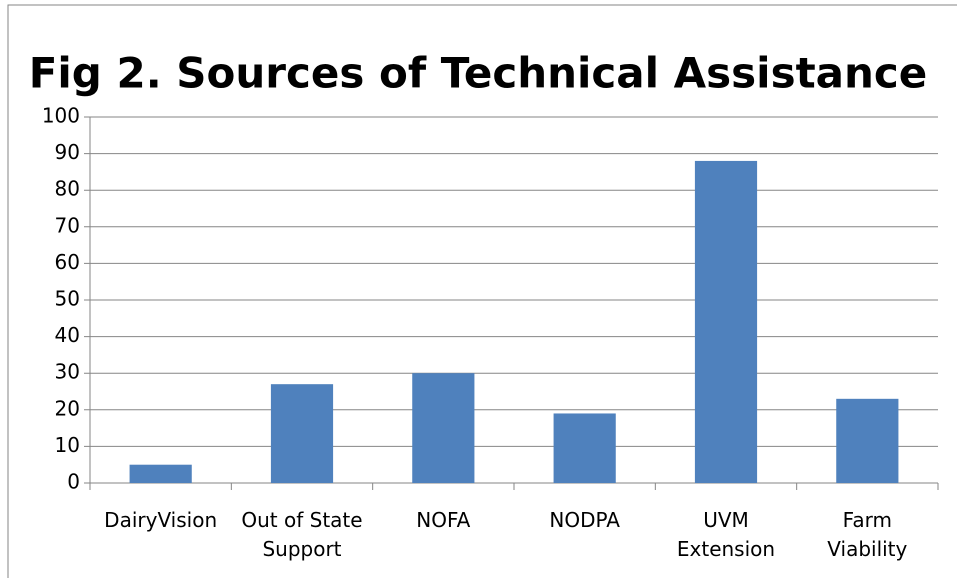 Image resolution: width=957 pixels, height=578 pixels. I want to click on y-tick-label: 90, so click(67, 152).